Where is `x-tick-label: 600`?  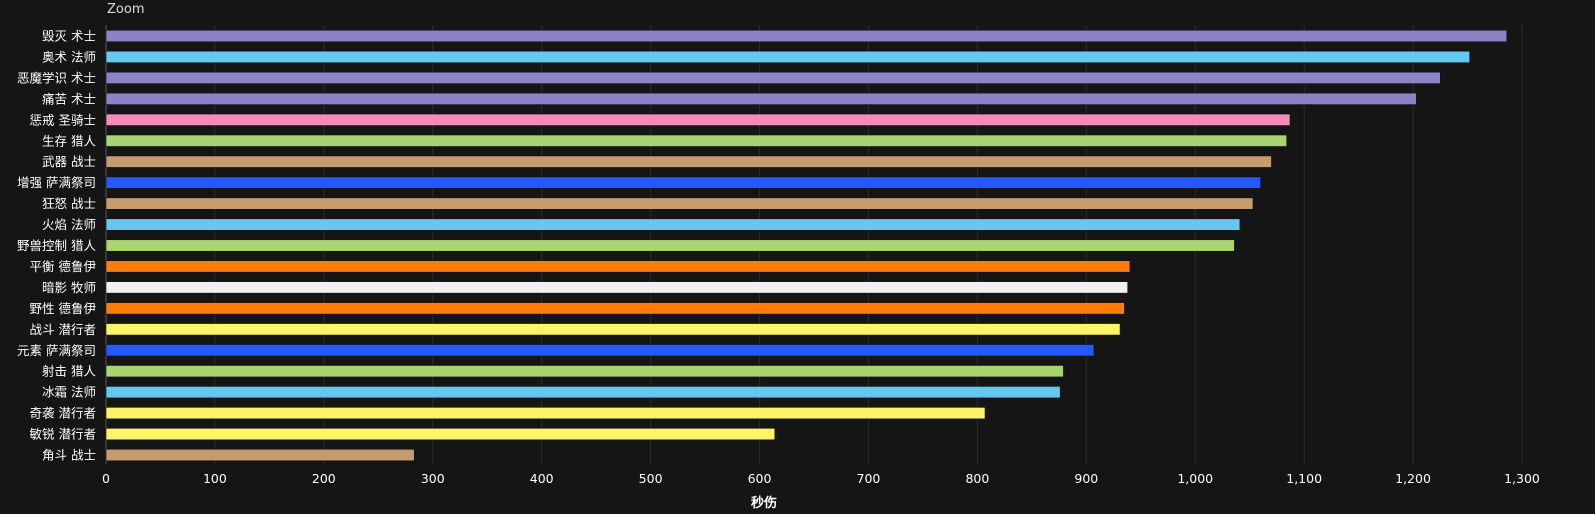
x-tick-label: 600 is located at coordinates (760, 478).